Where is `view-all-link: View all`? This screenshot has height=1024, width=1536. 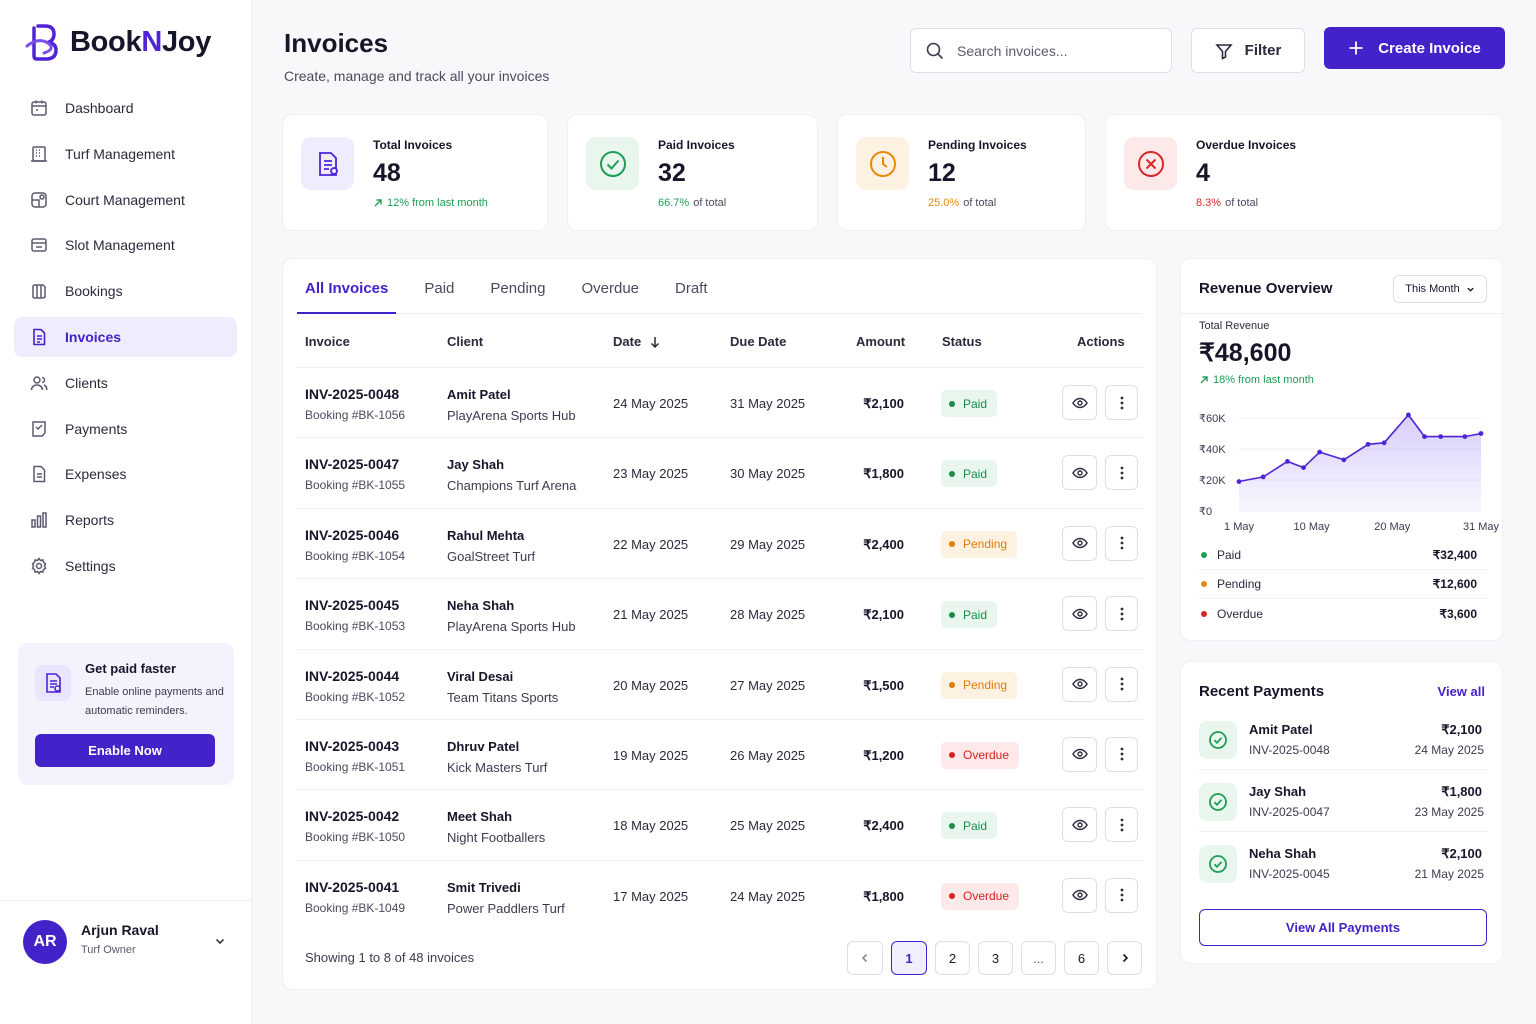
view-all-link: View all is located at coordinates (1461, 691).